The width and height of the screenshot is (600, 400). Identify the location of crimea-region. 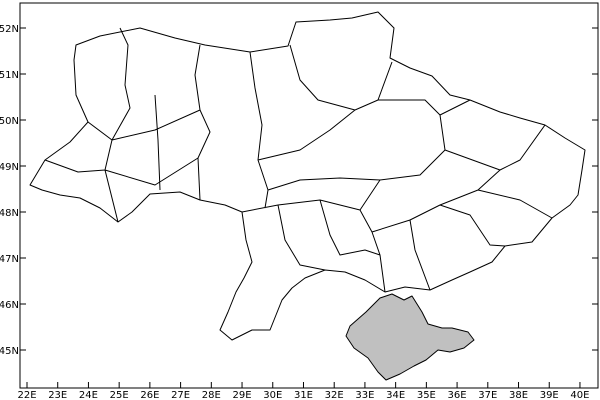
(410, 337).